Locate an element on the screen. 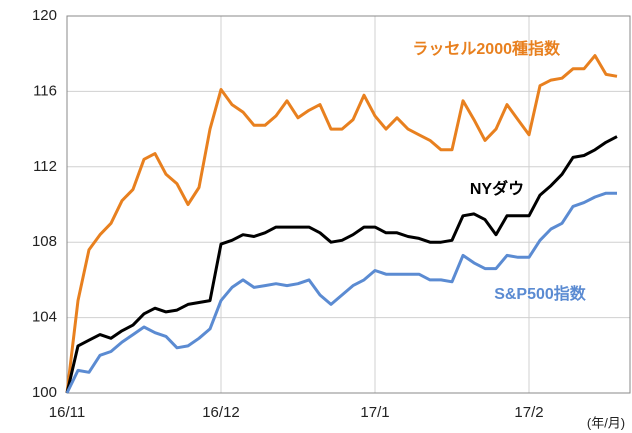  x-tick-label: 16/12 is located at coordinates (221, 412).